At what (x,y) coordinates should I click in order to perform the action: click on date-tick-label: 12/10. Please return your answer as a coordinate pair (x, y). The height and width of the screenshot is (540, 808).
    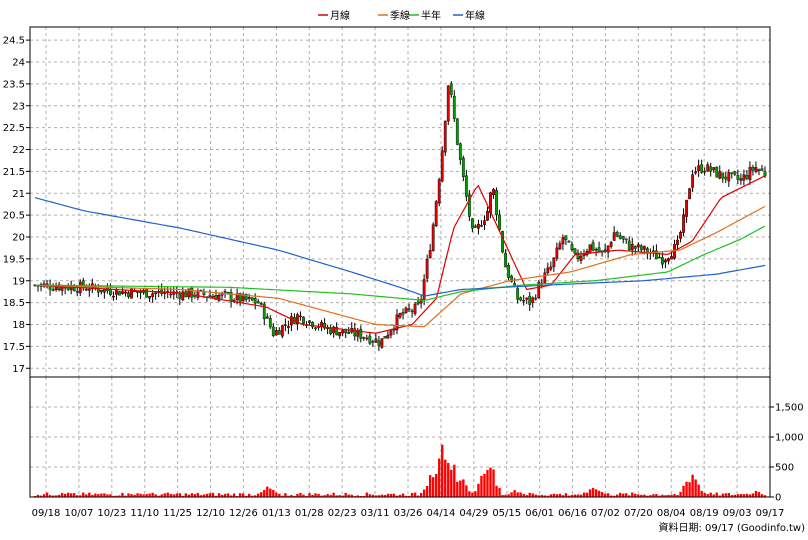
    Looking at the image, I should click on (210, 513).